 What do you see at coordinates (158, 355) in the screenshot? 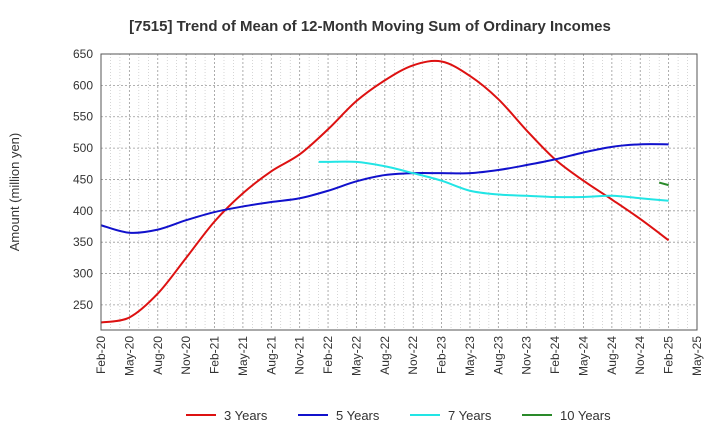
I see `x-tick-label: Aug-20` at bounding box center [158, 355].